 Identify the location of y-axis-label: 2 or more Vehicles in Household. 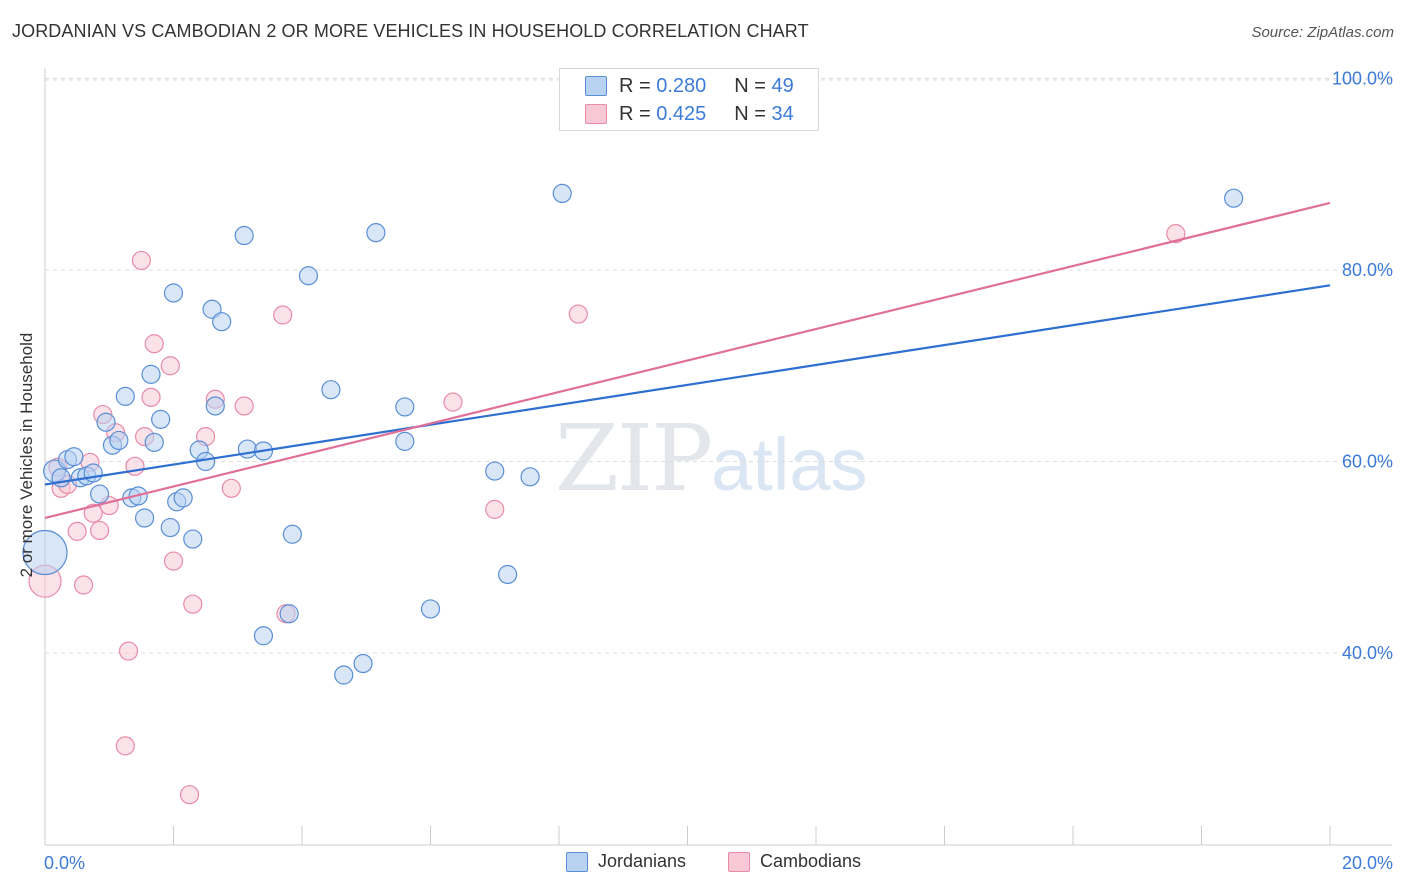
(26, 455).